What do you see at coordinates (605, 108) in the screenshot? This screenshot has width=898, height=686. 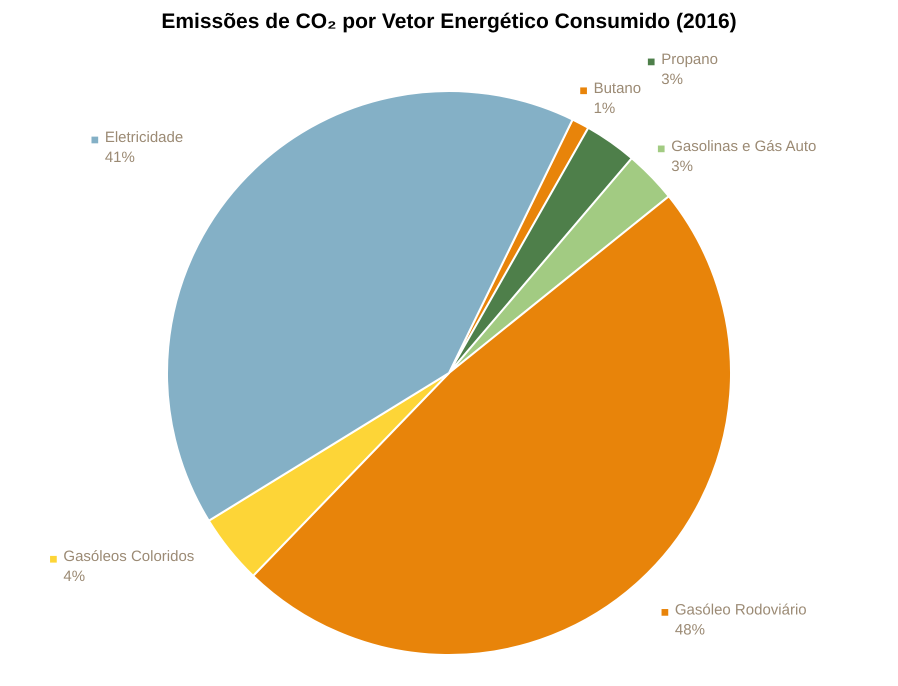 I see `data-label: 1%` at bounding box center [605, 108].